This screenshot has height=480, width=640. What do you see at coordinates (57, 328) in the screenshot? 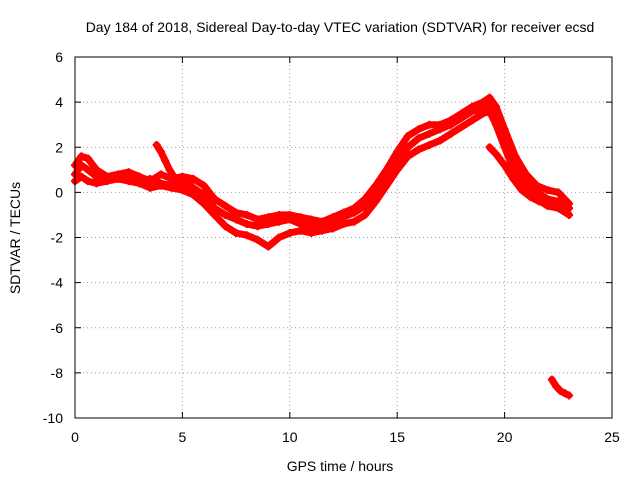
I see `y-tick-label: -6` at bounding box center [57, 328].